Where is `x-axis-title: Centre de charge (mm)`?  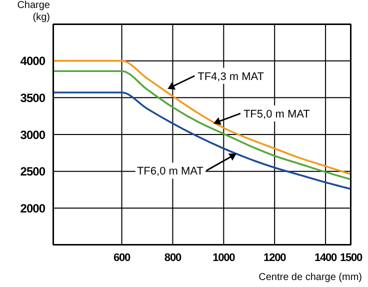
x-axis-title: Centre de charge (mm) is located at coordinates (310, 277).